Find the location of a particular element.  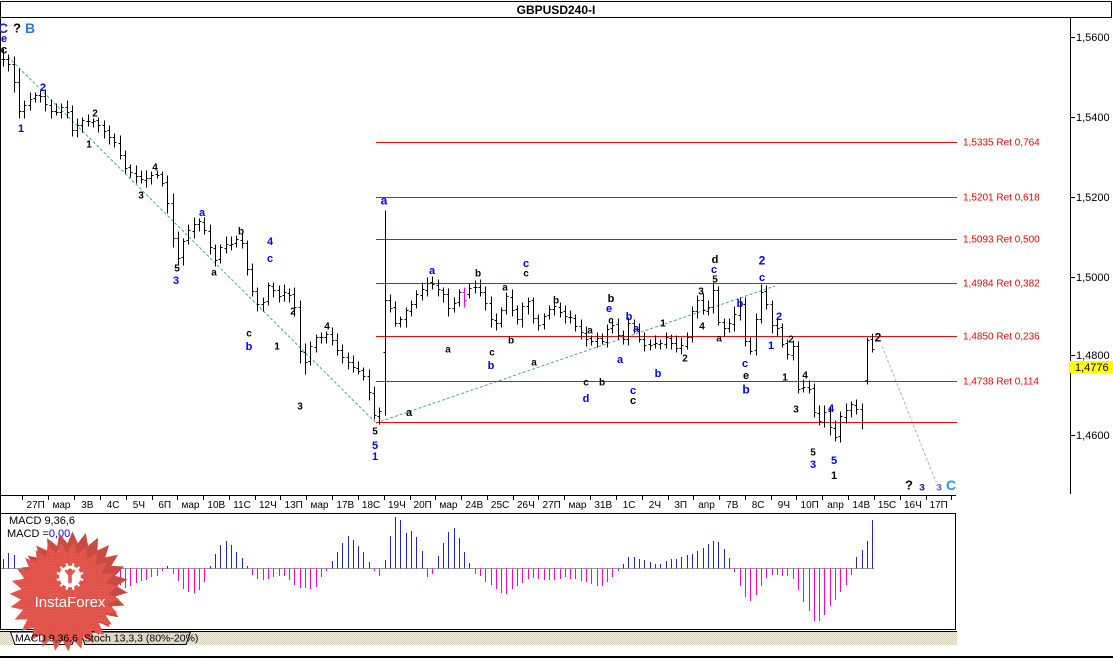

svg-text: 5Ч is located at coordinates (139, 505).